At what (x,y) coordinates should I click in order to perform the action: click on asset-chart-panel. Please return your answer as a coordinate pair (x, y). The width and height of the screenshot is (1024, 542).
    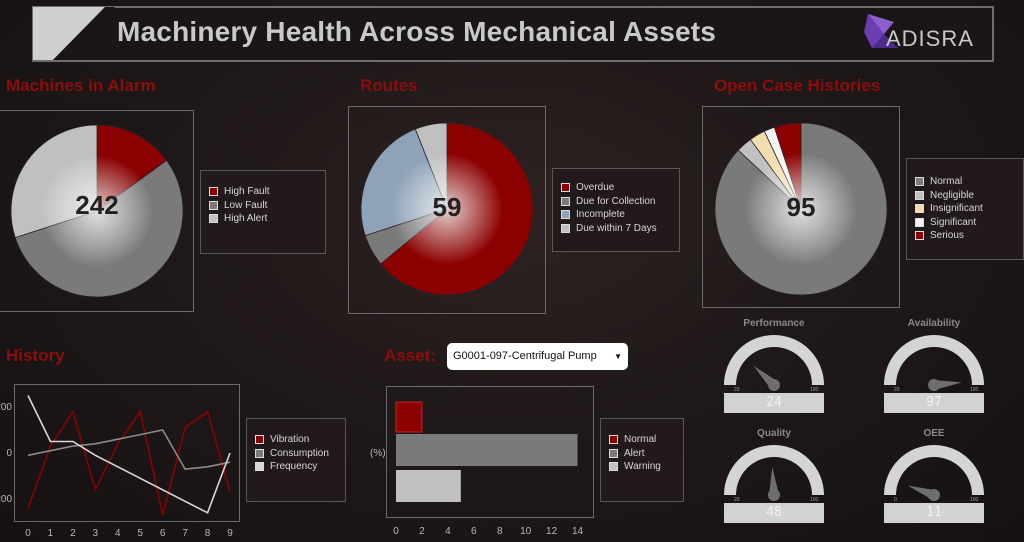
    Looking at the image, I should click on (490, 452).